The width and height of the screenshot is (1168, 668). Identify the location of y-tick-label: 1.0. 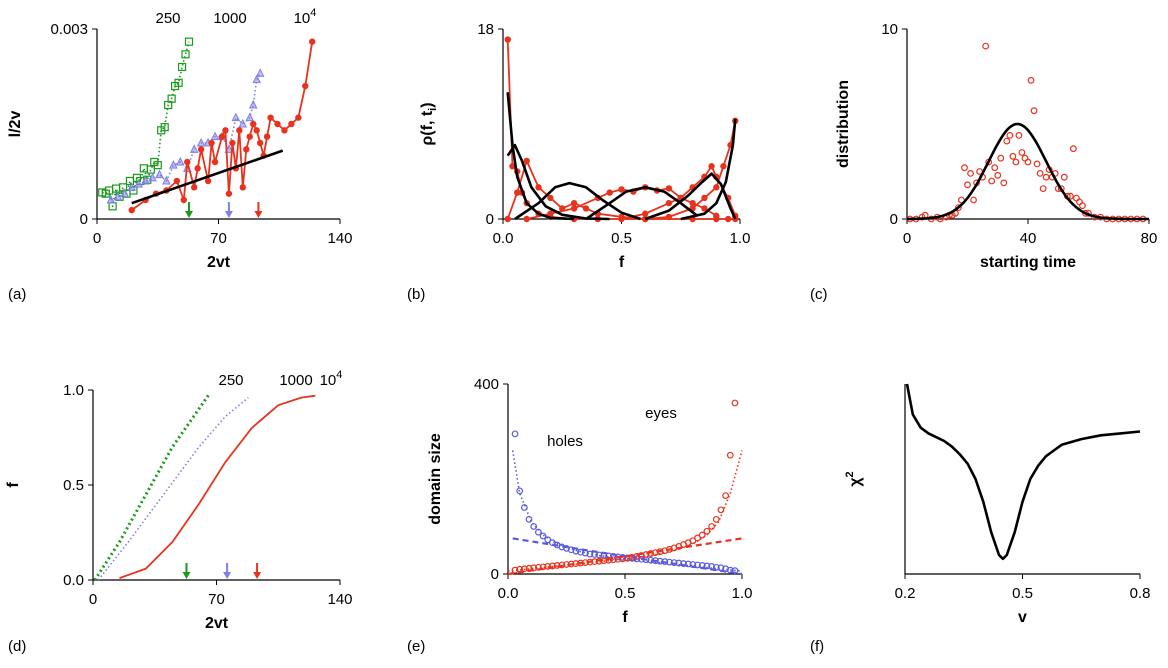
(73, 390).